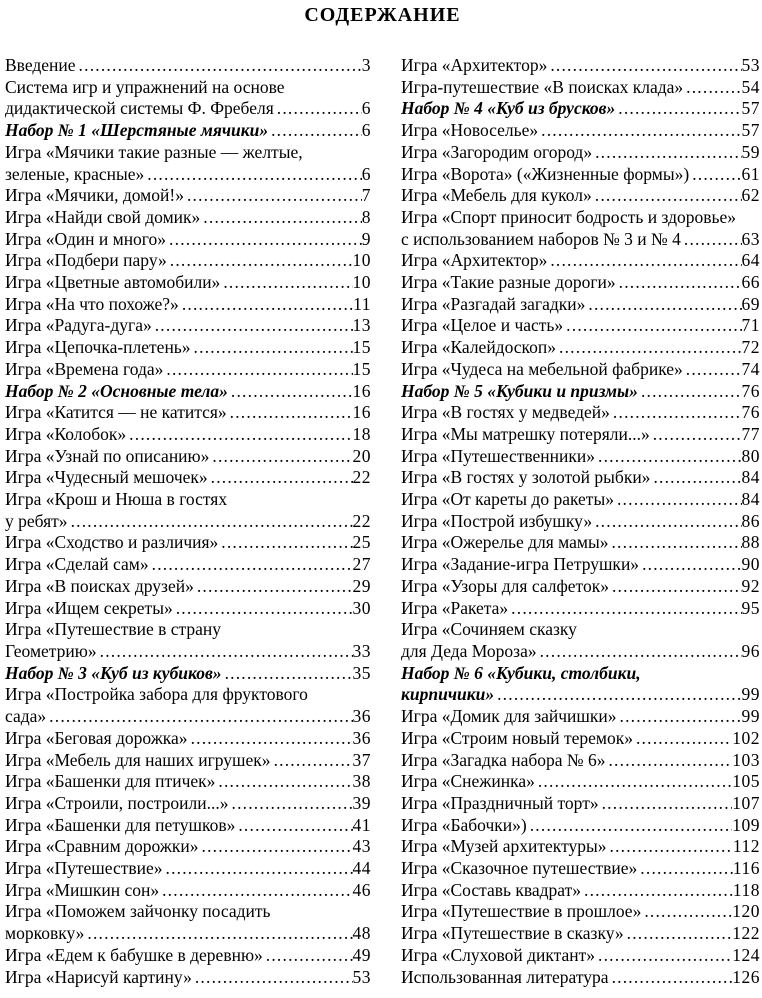 The height and width of the screenshot is (998, 762). I want to click on toc-entry-label: Игра «Сходство и различия», so click(112, 542).